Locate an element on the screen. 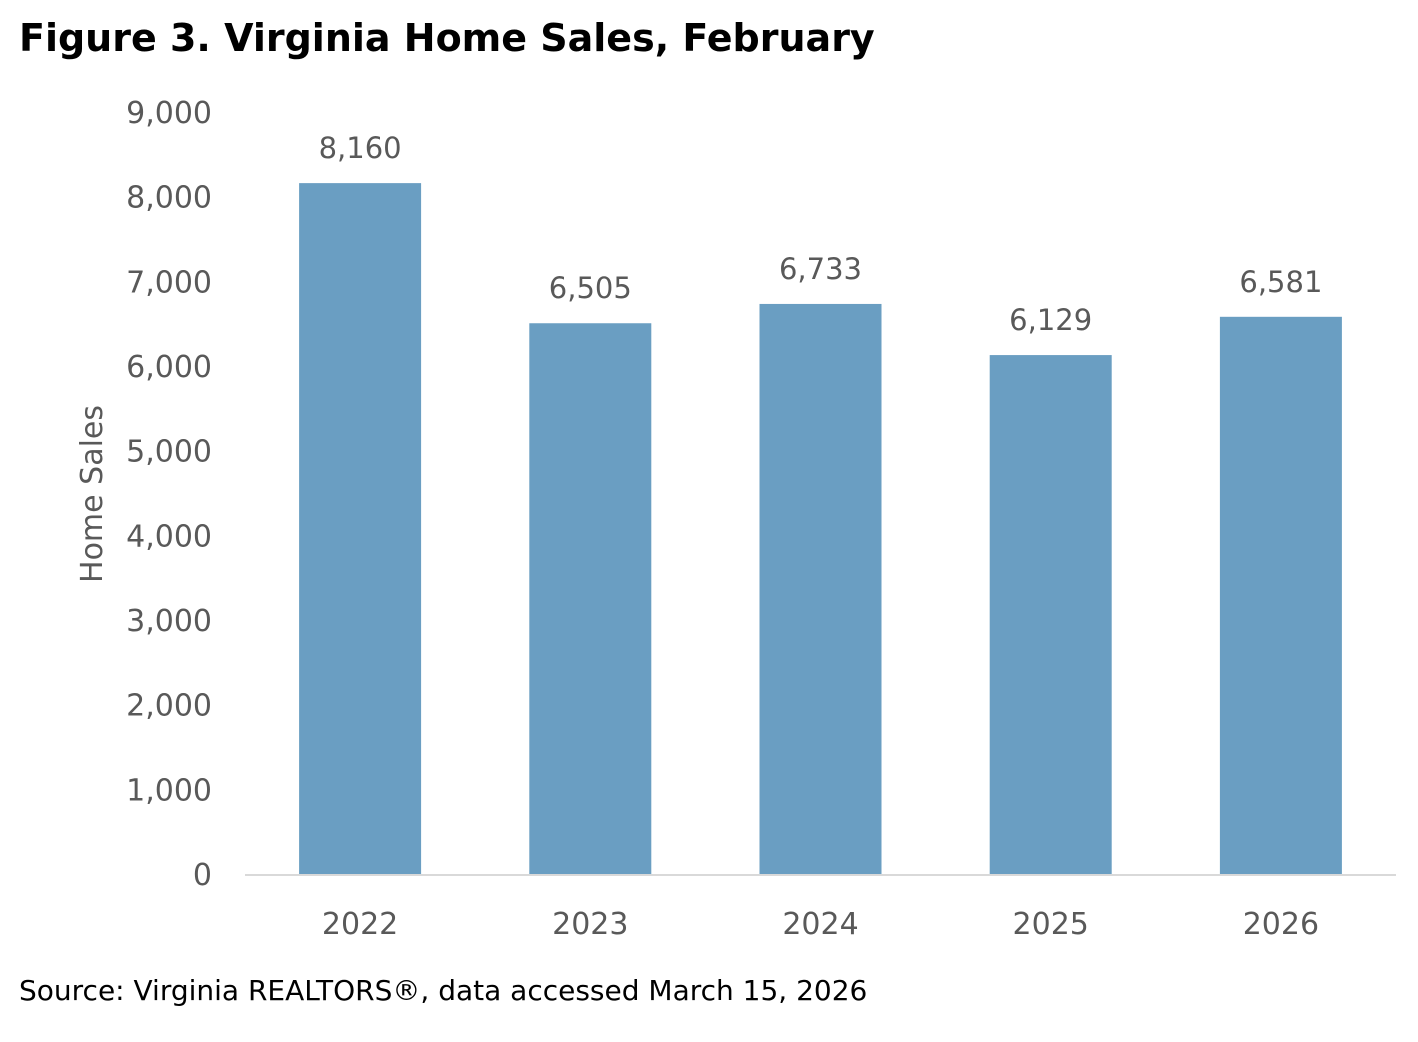 The image size is (1418, 1042). x-tick-label-2025: 2025 is located at coordinates (1051, 924).